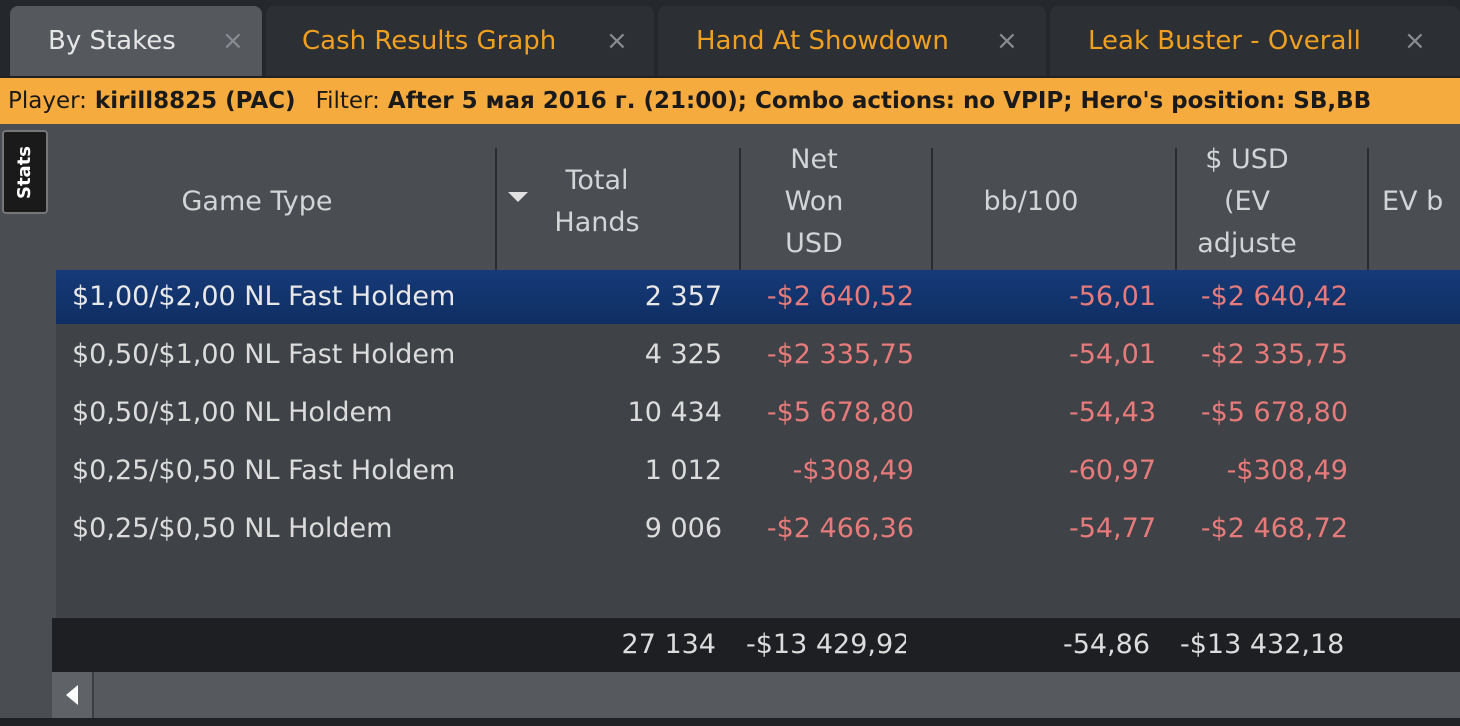 This screenshot has height=726, width=1460. What do you see at coordinates (730, 722) in the screenshot?
I see `bottom-border` at bounding box center [730, 722].